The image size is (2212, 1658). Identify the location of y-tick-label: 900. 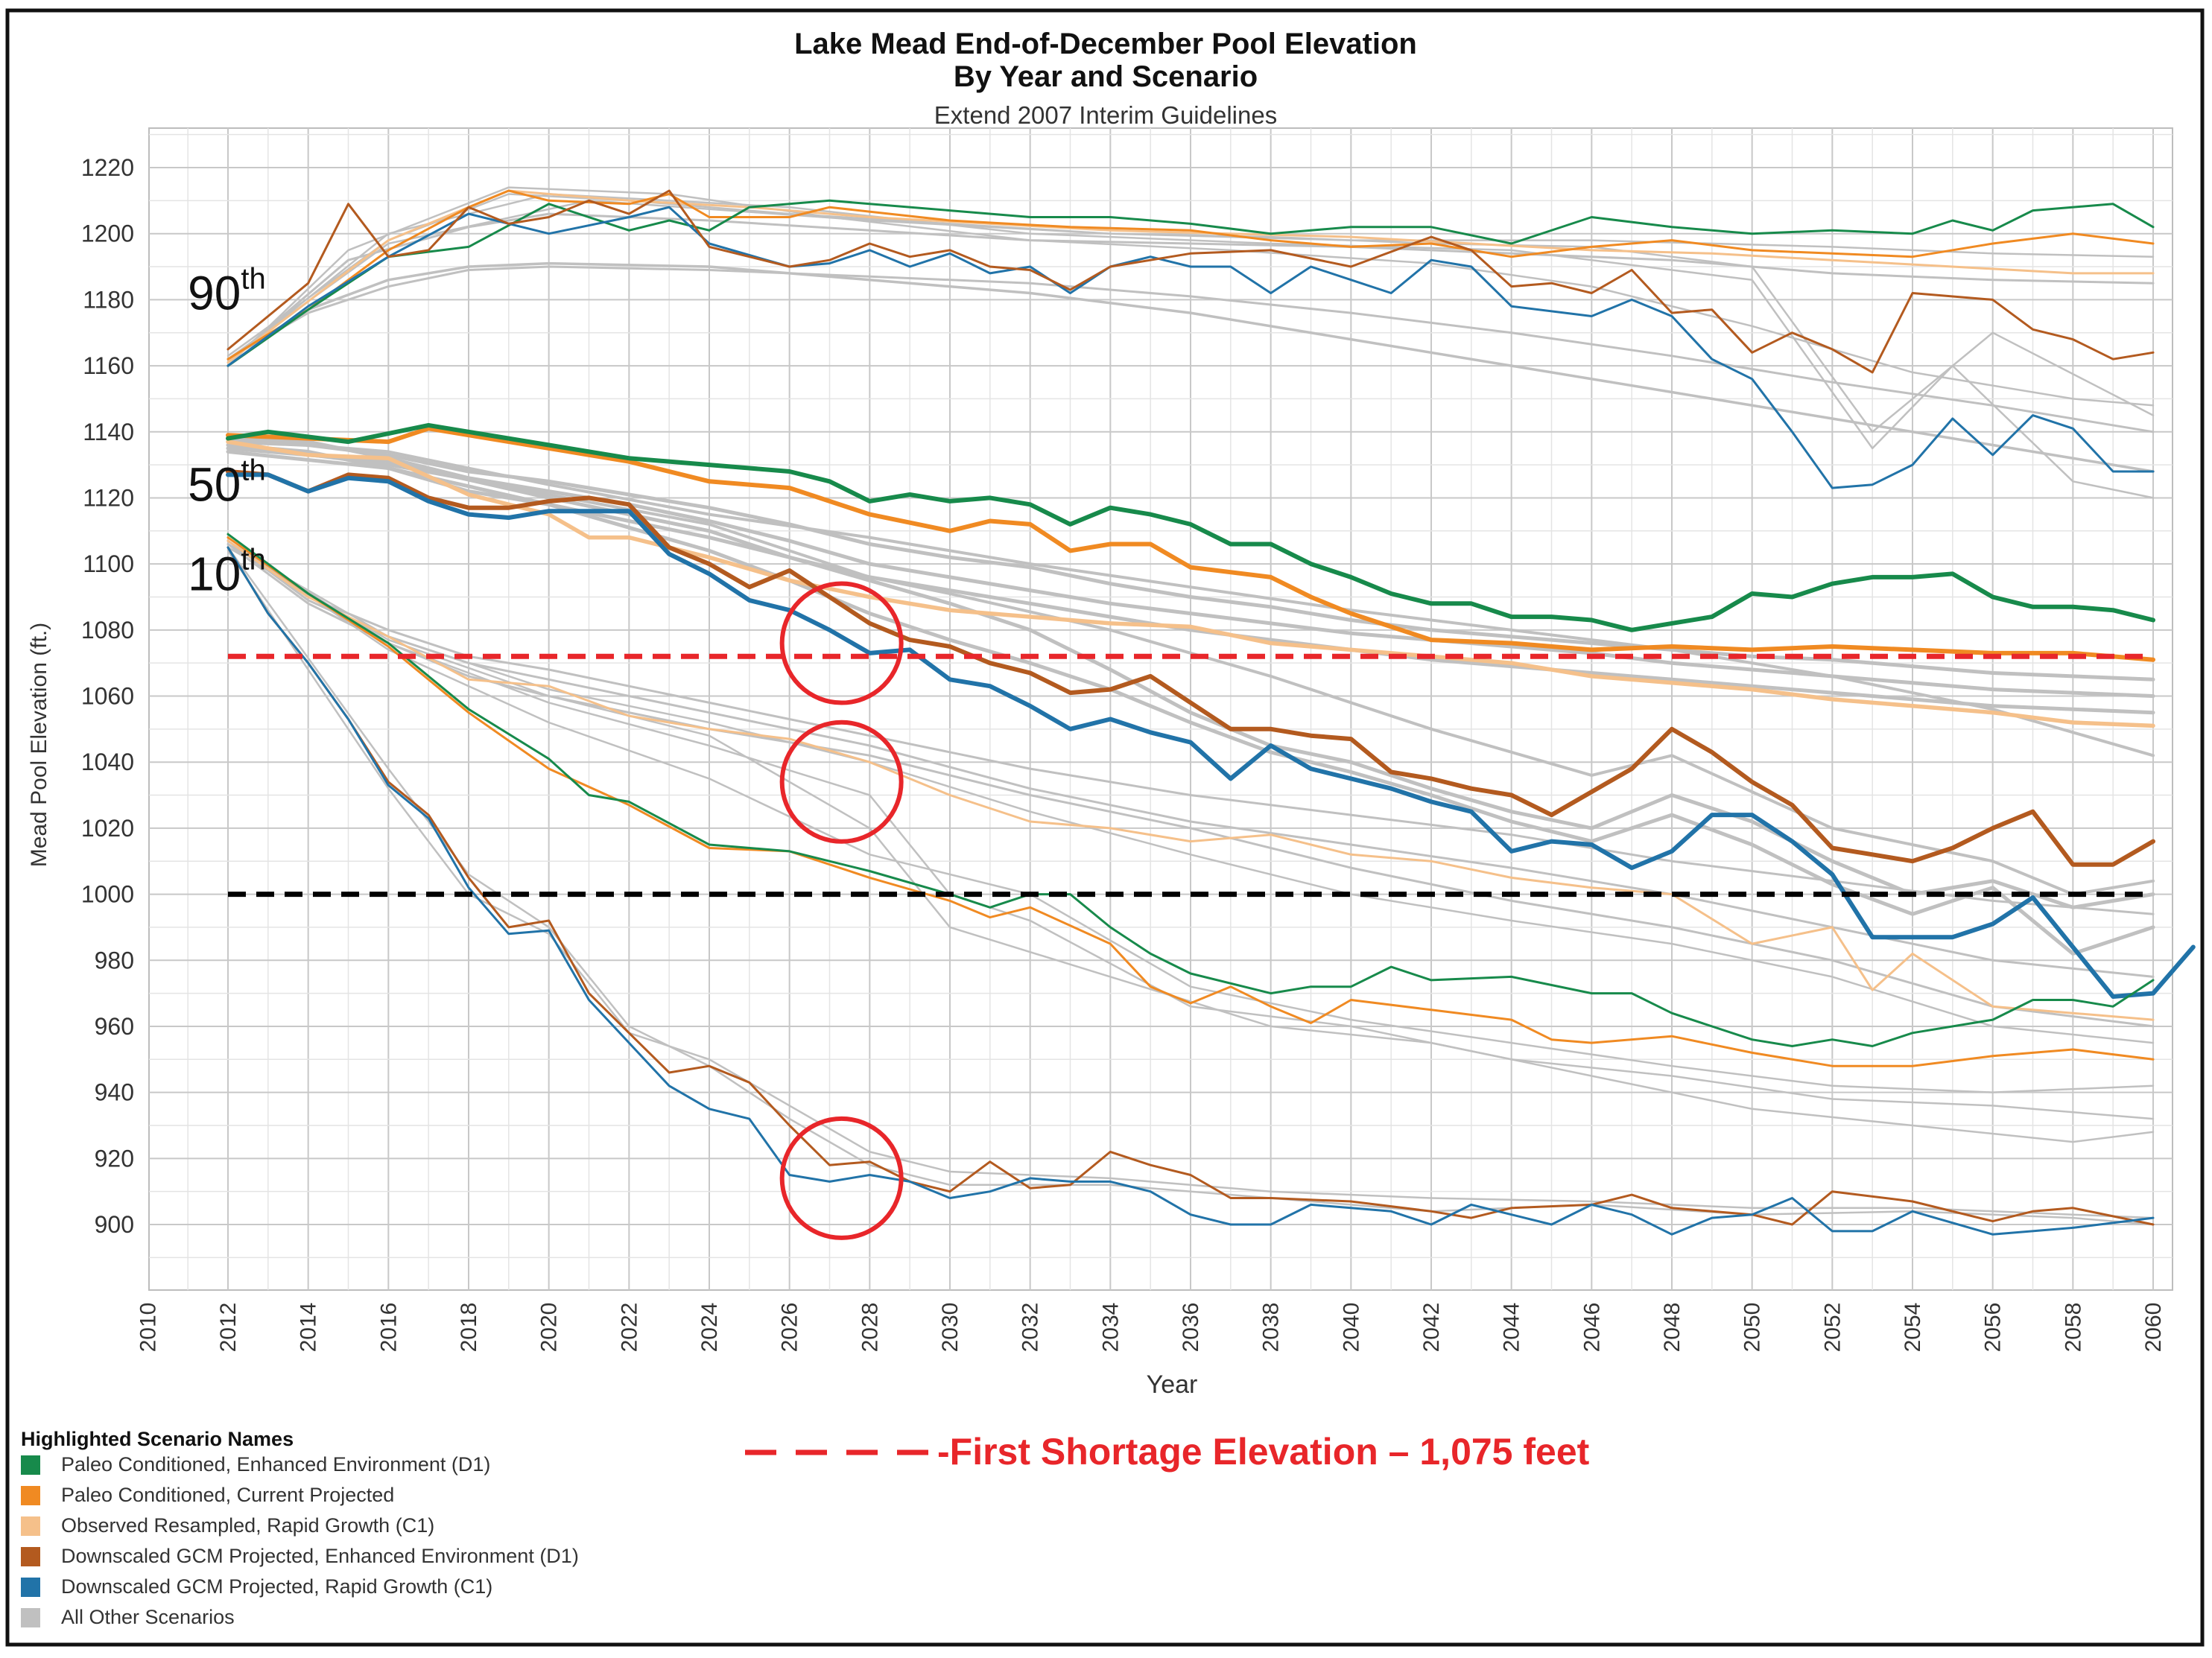
(114, 1224).